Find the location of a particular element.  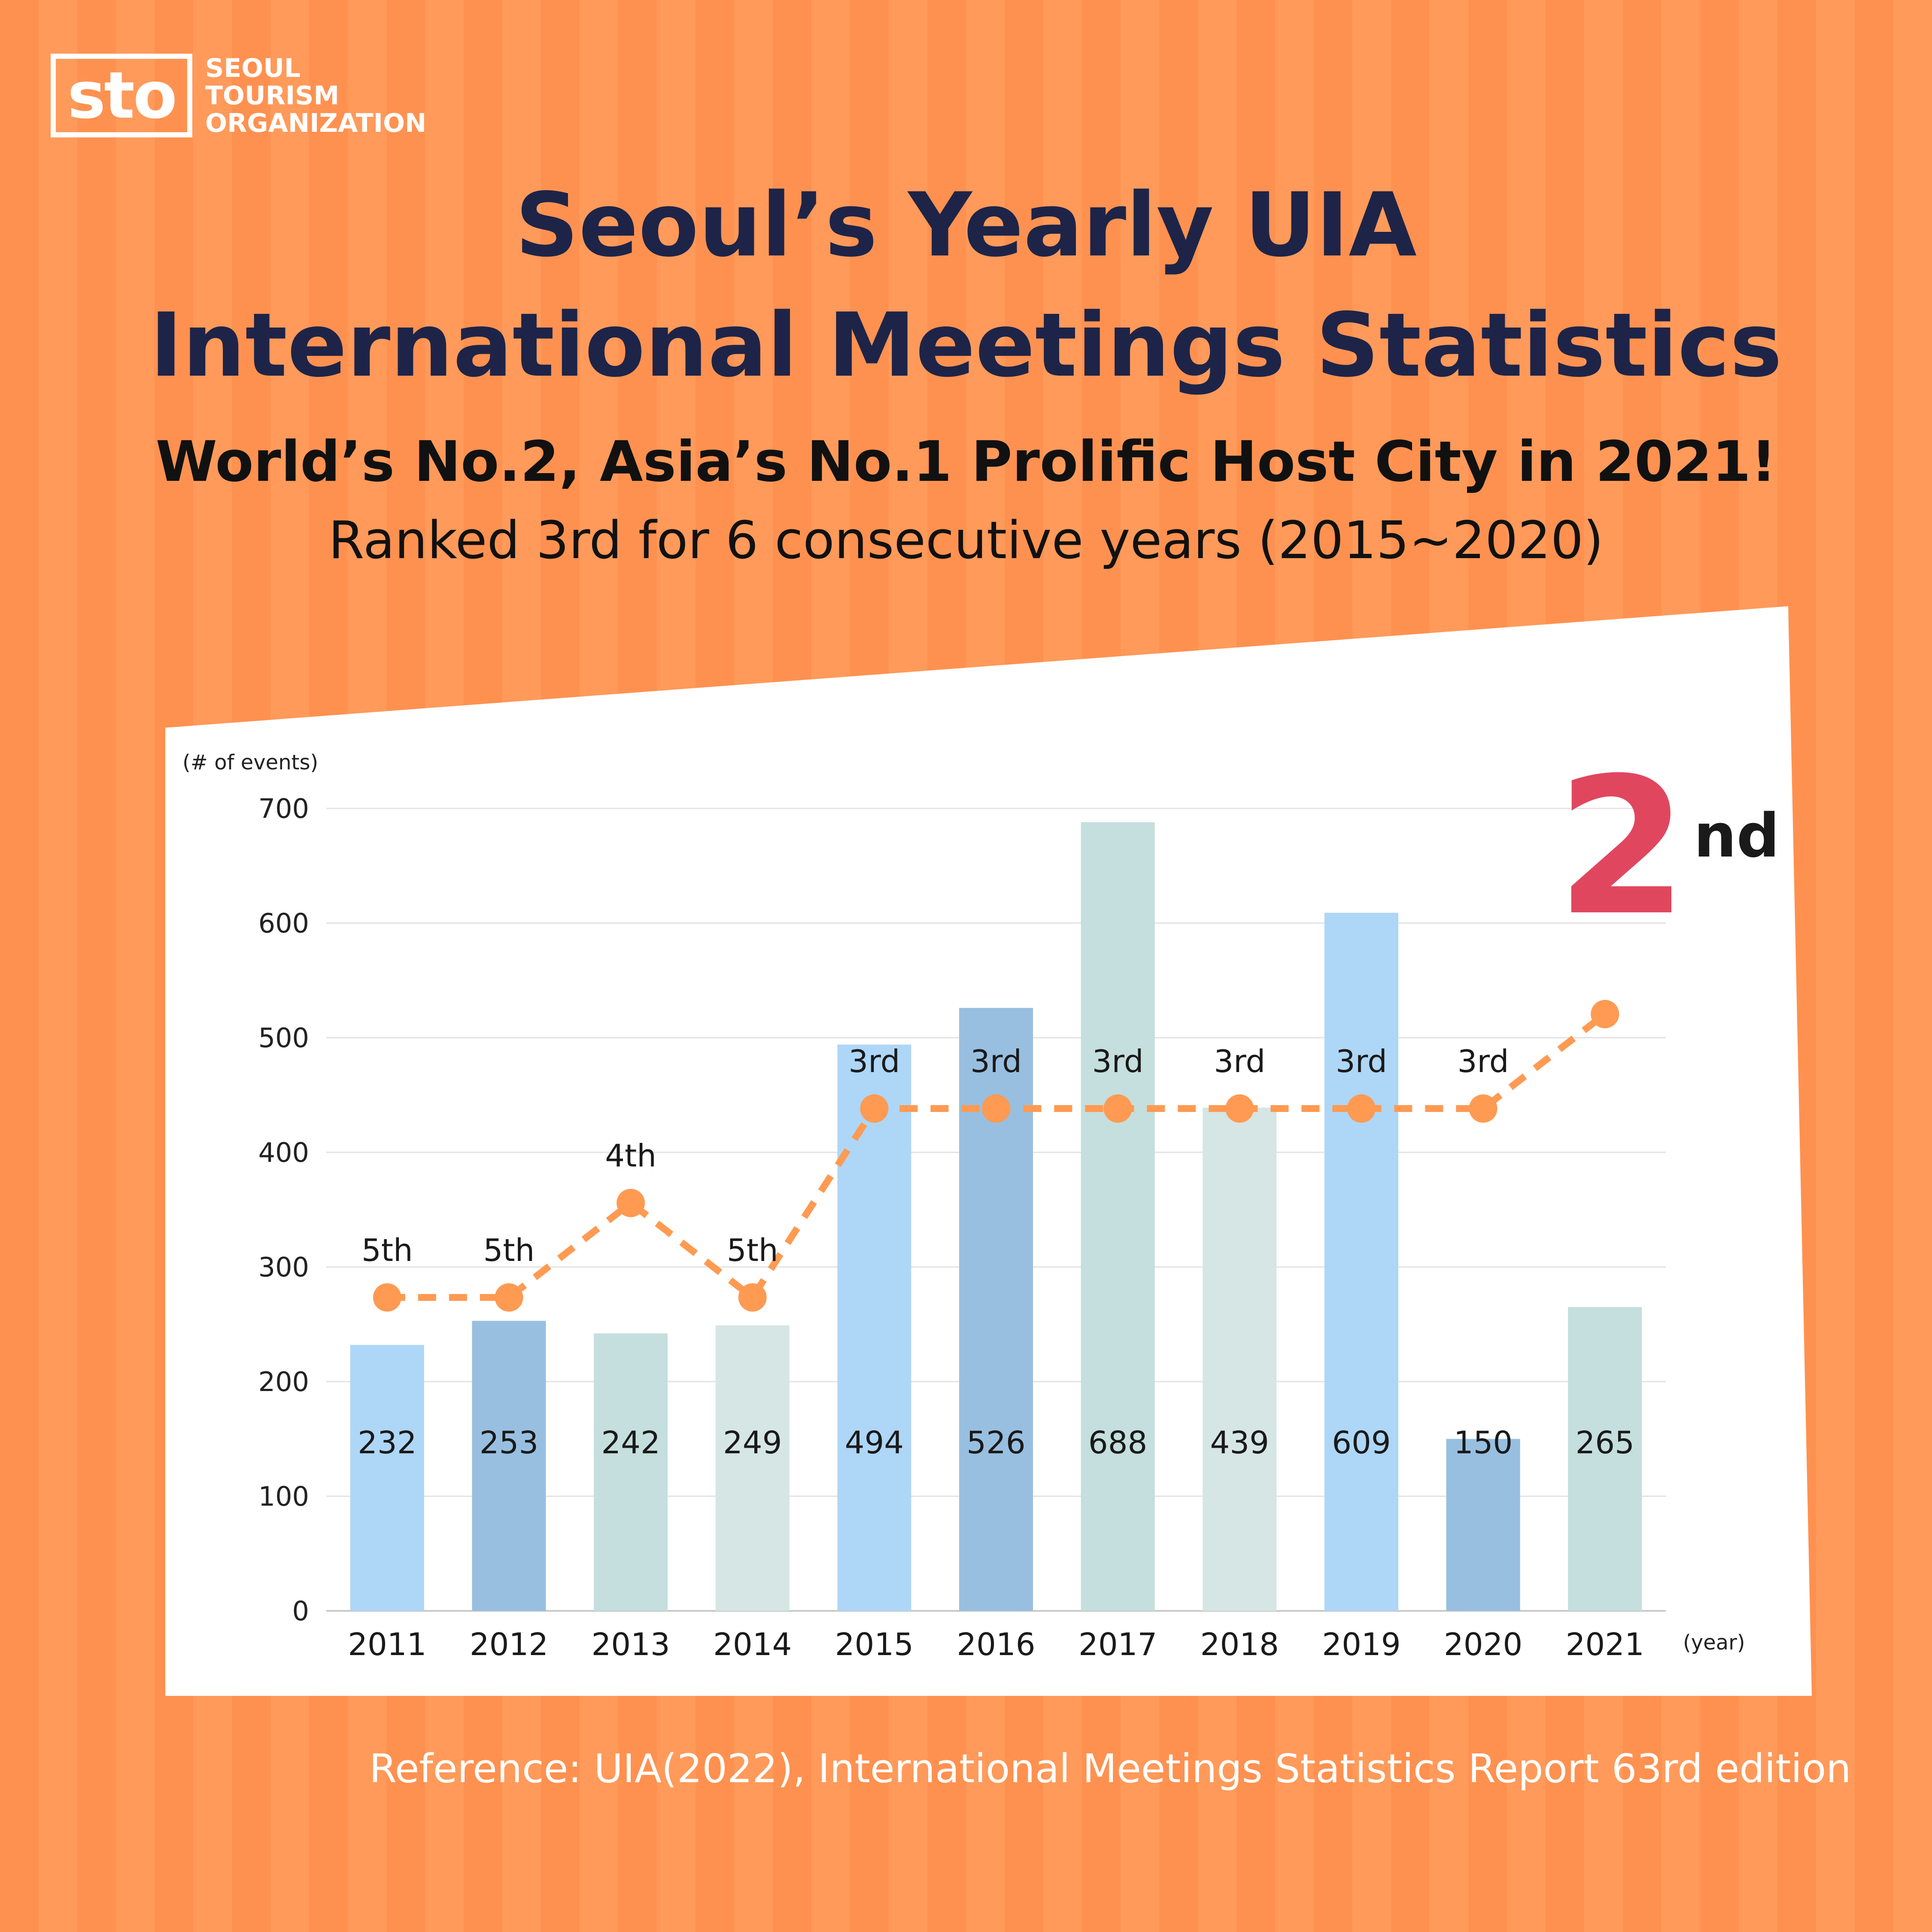

x-tick-label: 2013 is located at coordinates (630, 1644).